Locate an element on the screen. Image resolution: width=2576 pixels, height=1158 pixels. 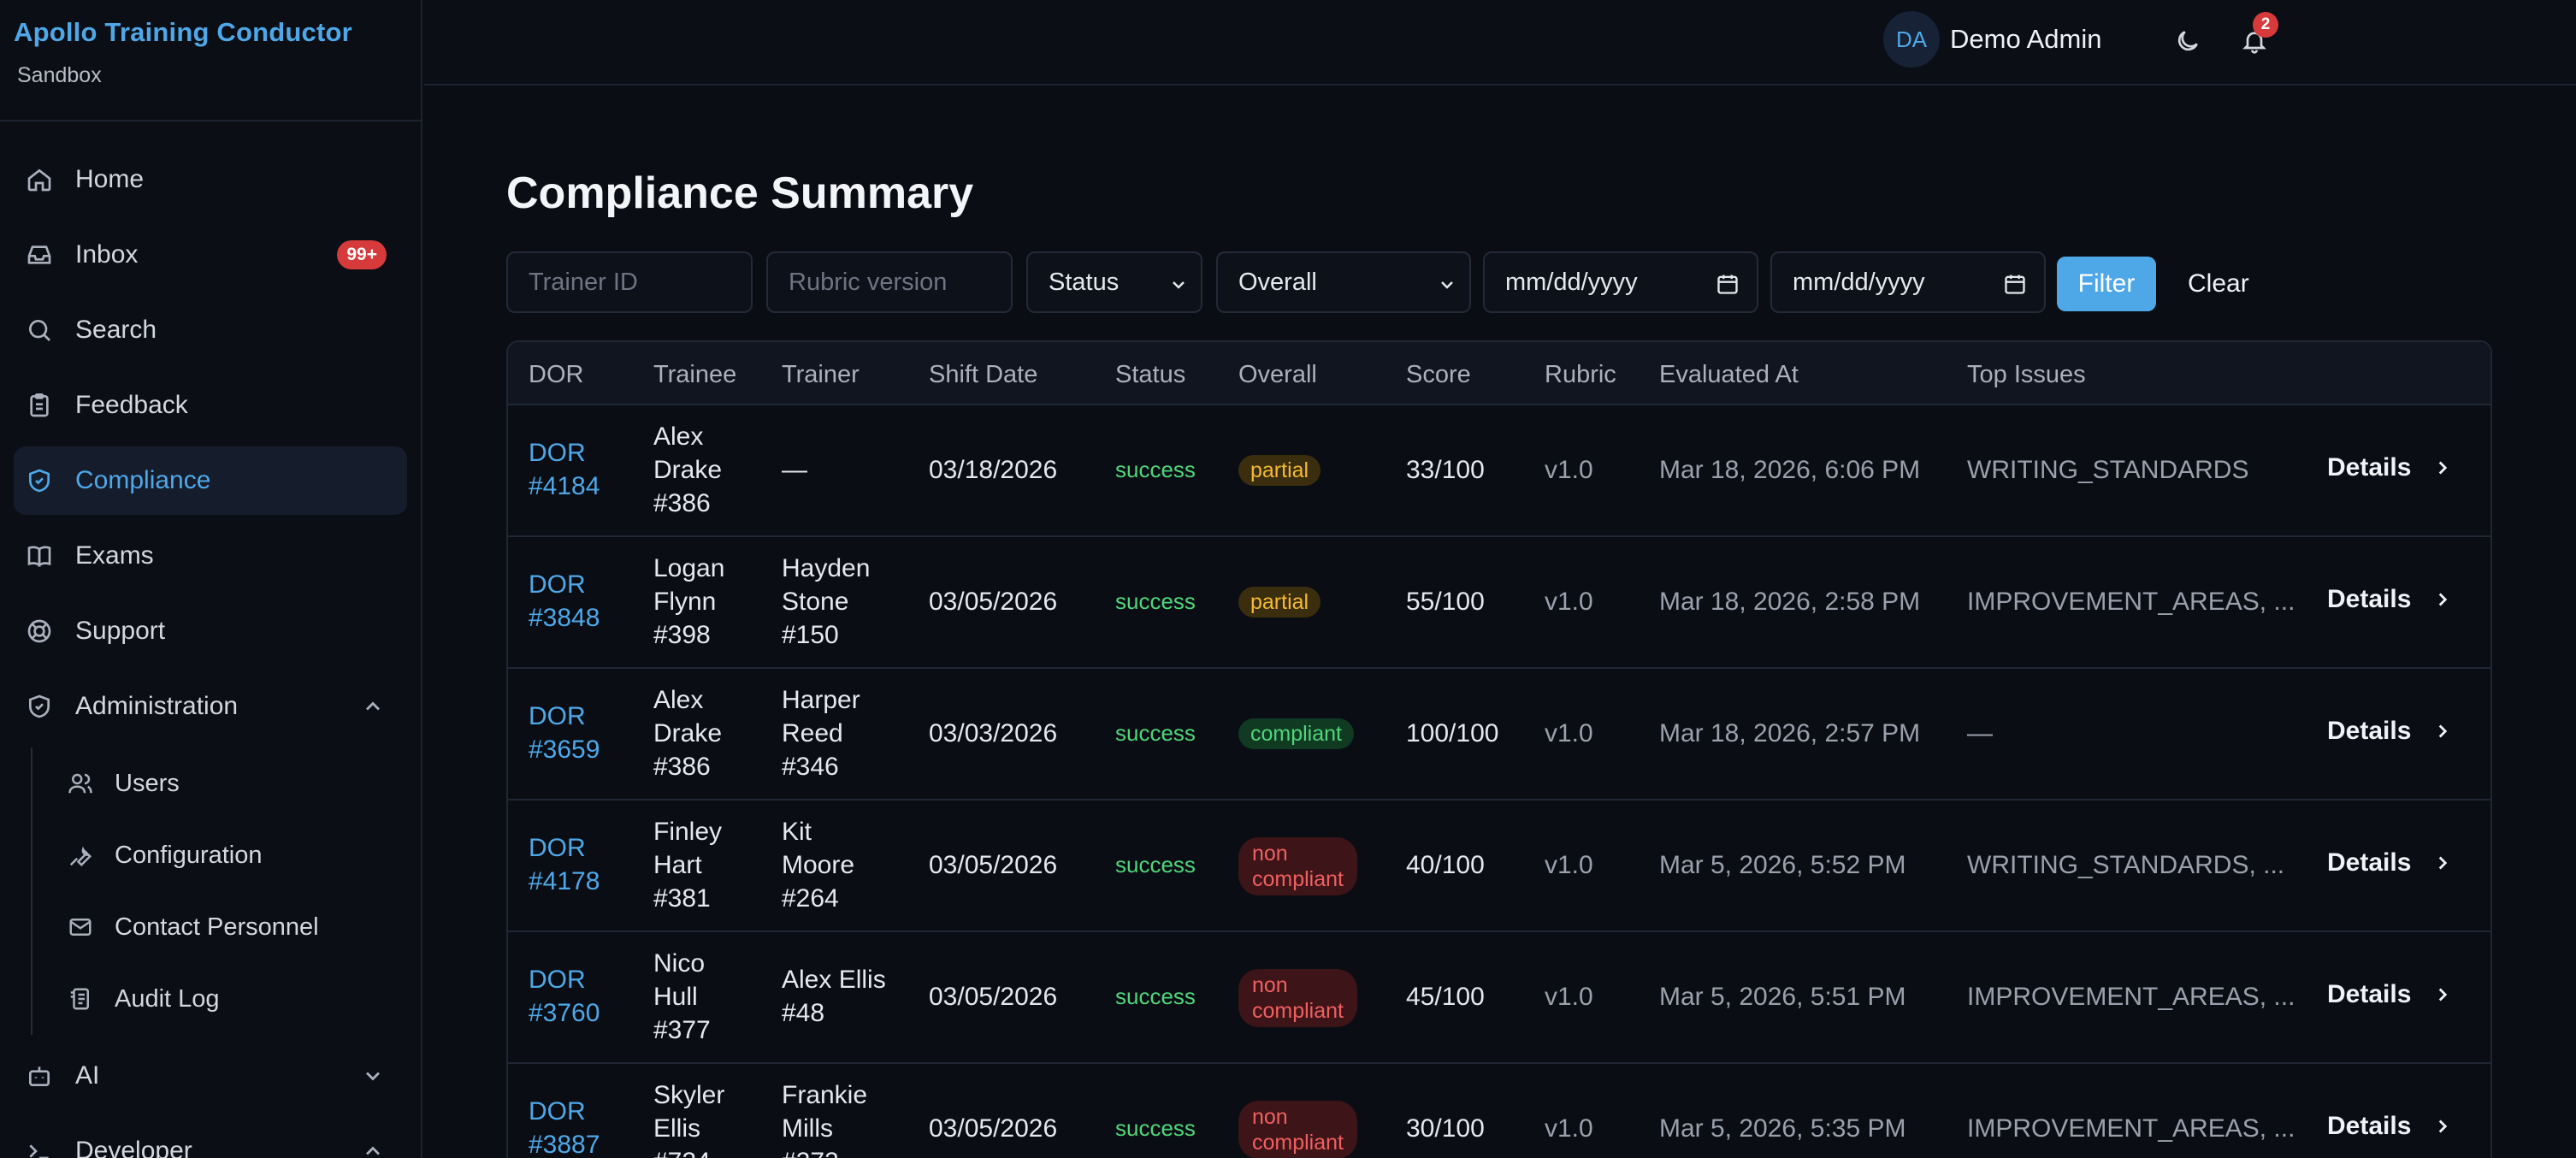
score-cell: 30/100 is located at coordinates (1445, 1128).